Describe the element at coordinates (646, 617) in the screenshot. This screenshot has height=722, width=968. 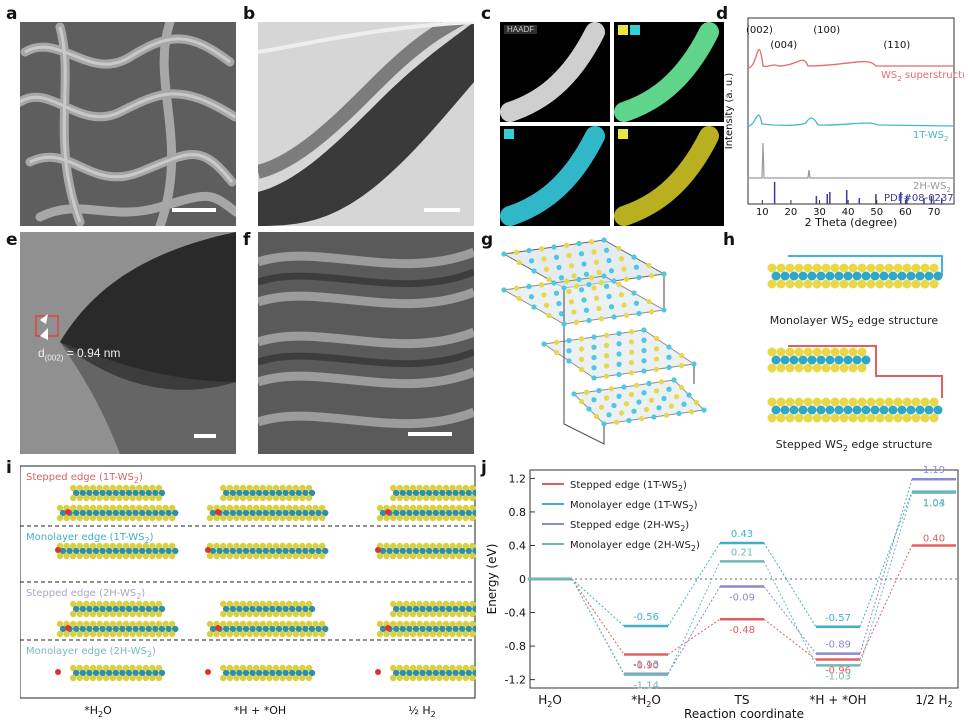
I see `energy-value-label: -0.56` at that location.